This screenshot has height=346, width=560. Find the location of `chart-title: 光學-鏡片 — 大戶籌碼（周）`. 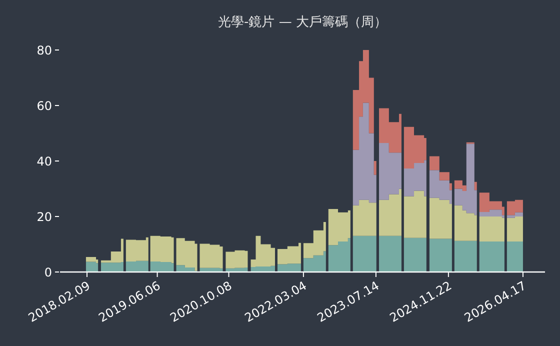

chart-title: 光學-鏡片 — 大戶籌碼（周） is located at coordinates (302, 22).